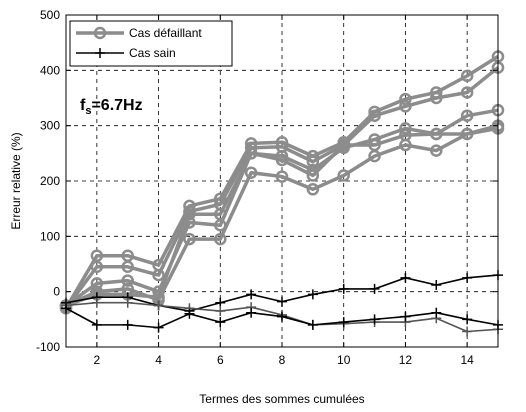  Describe the element at coordinates (50, 126) in the screenshot. I see `y-tick-label: 300` at that location.